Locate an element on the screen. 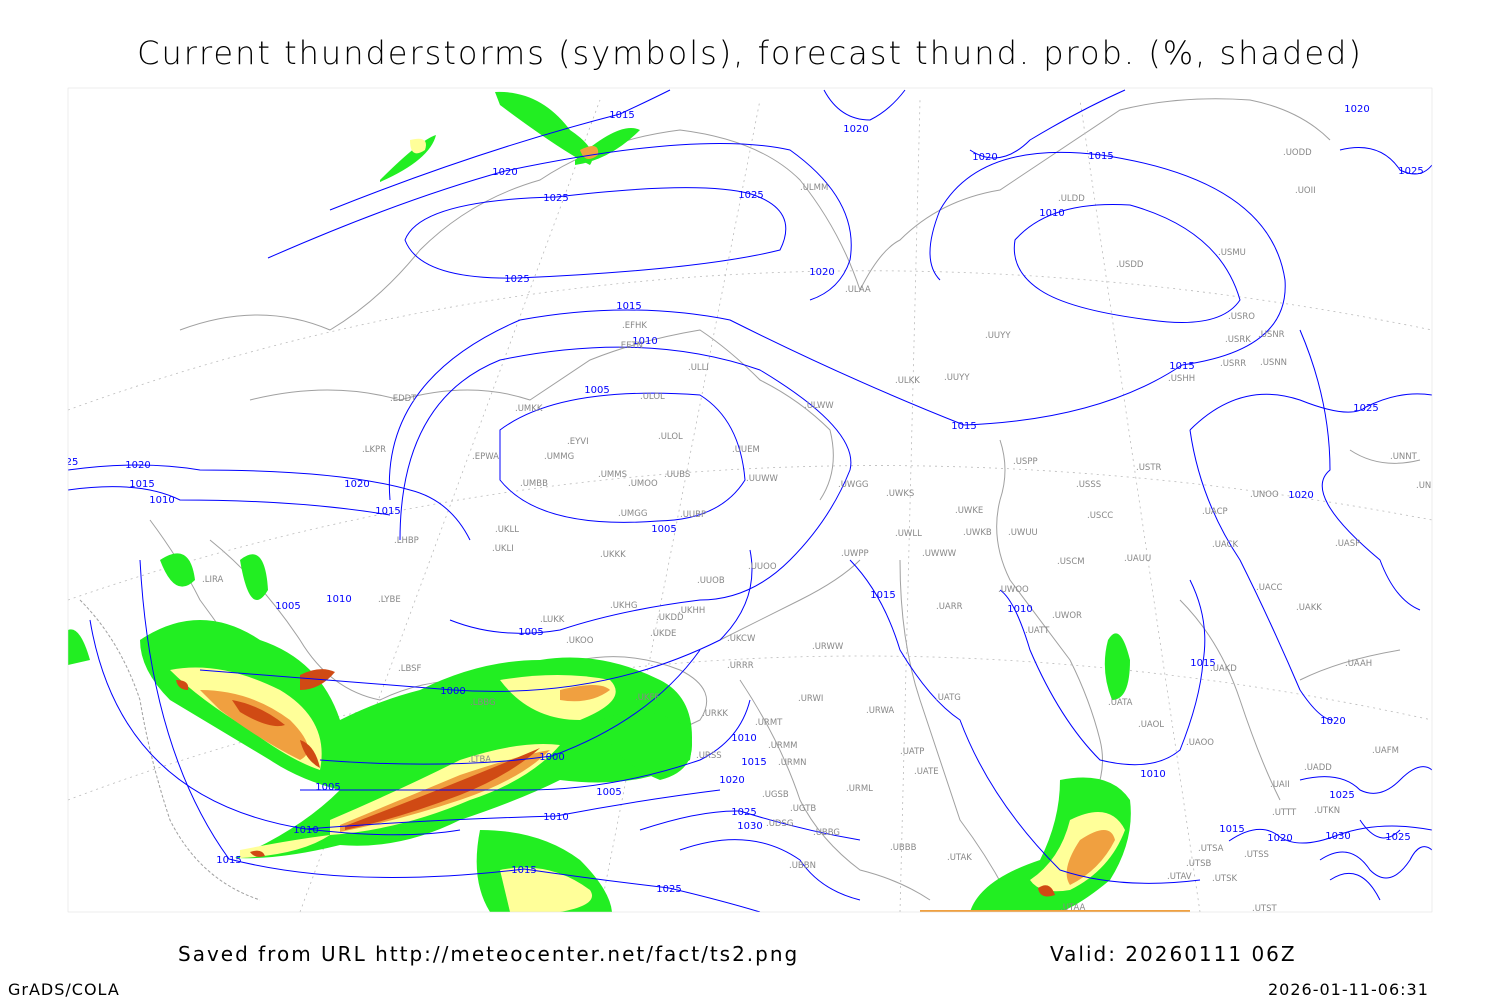  station-label: .UKHH is located at coordinates (691, 611).